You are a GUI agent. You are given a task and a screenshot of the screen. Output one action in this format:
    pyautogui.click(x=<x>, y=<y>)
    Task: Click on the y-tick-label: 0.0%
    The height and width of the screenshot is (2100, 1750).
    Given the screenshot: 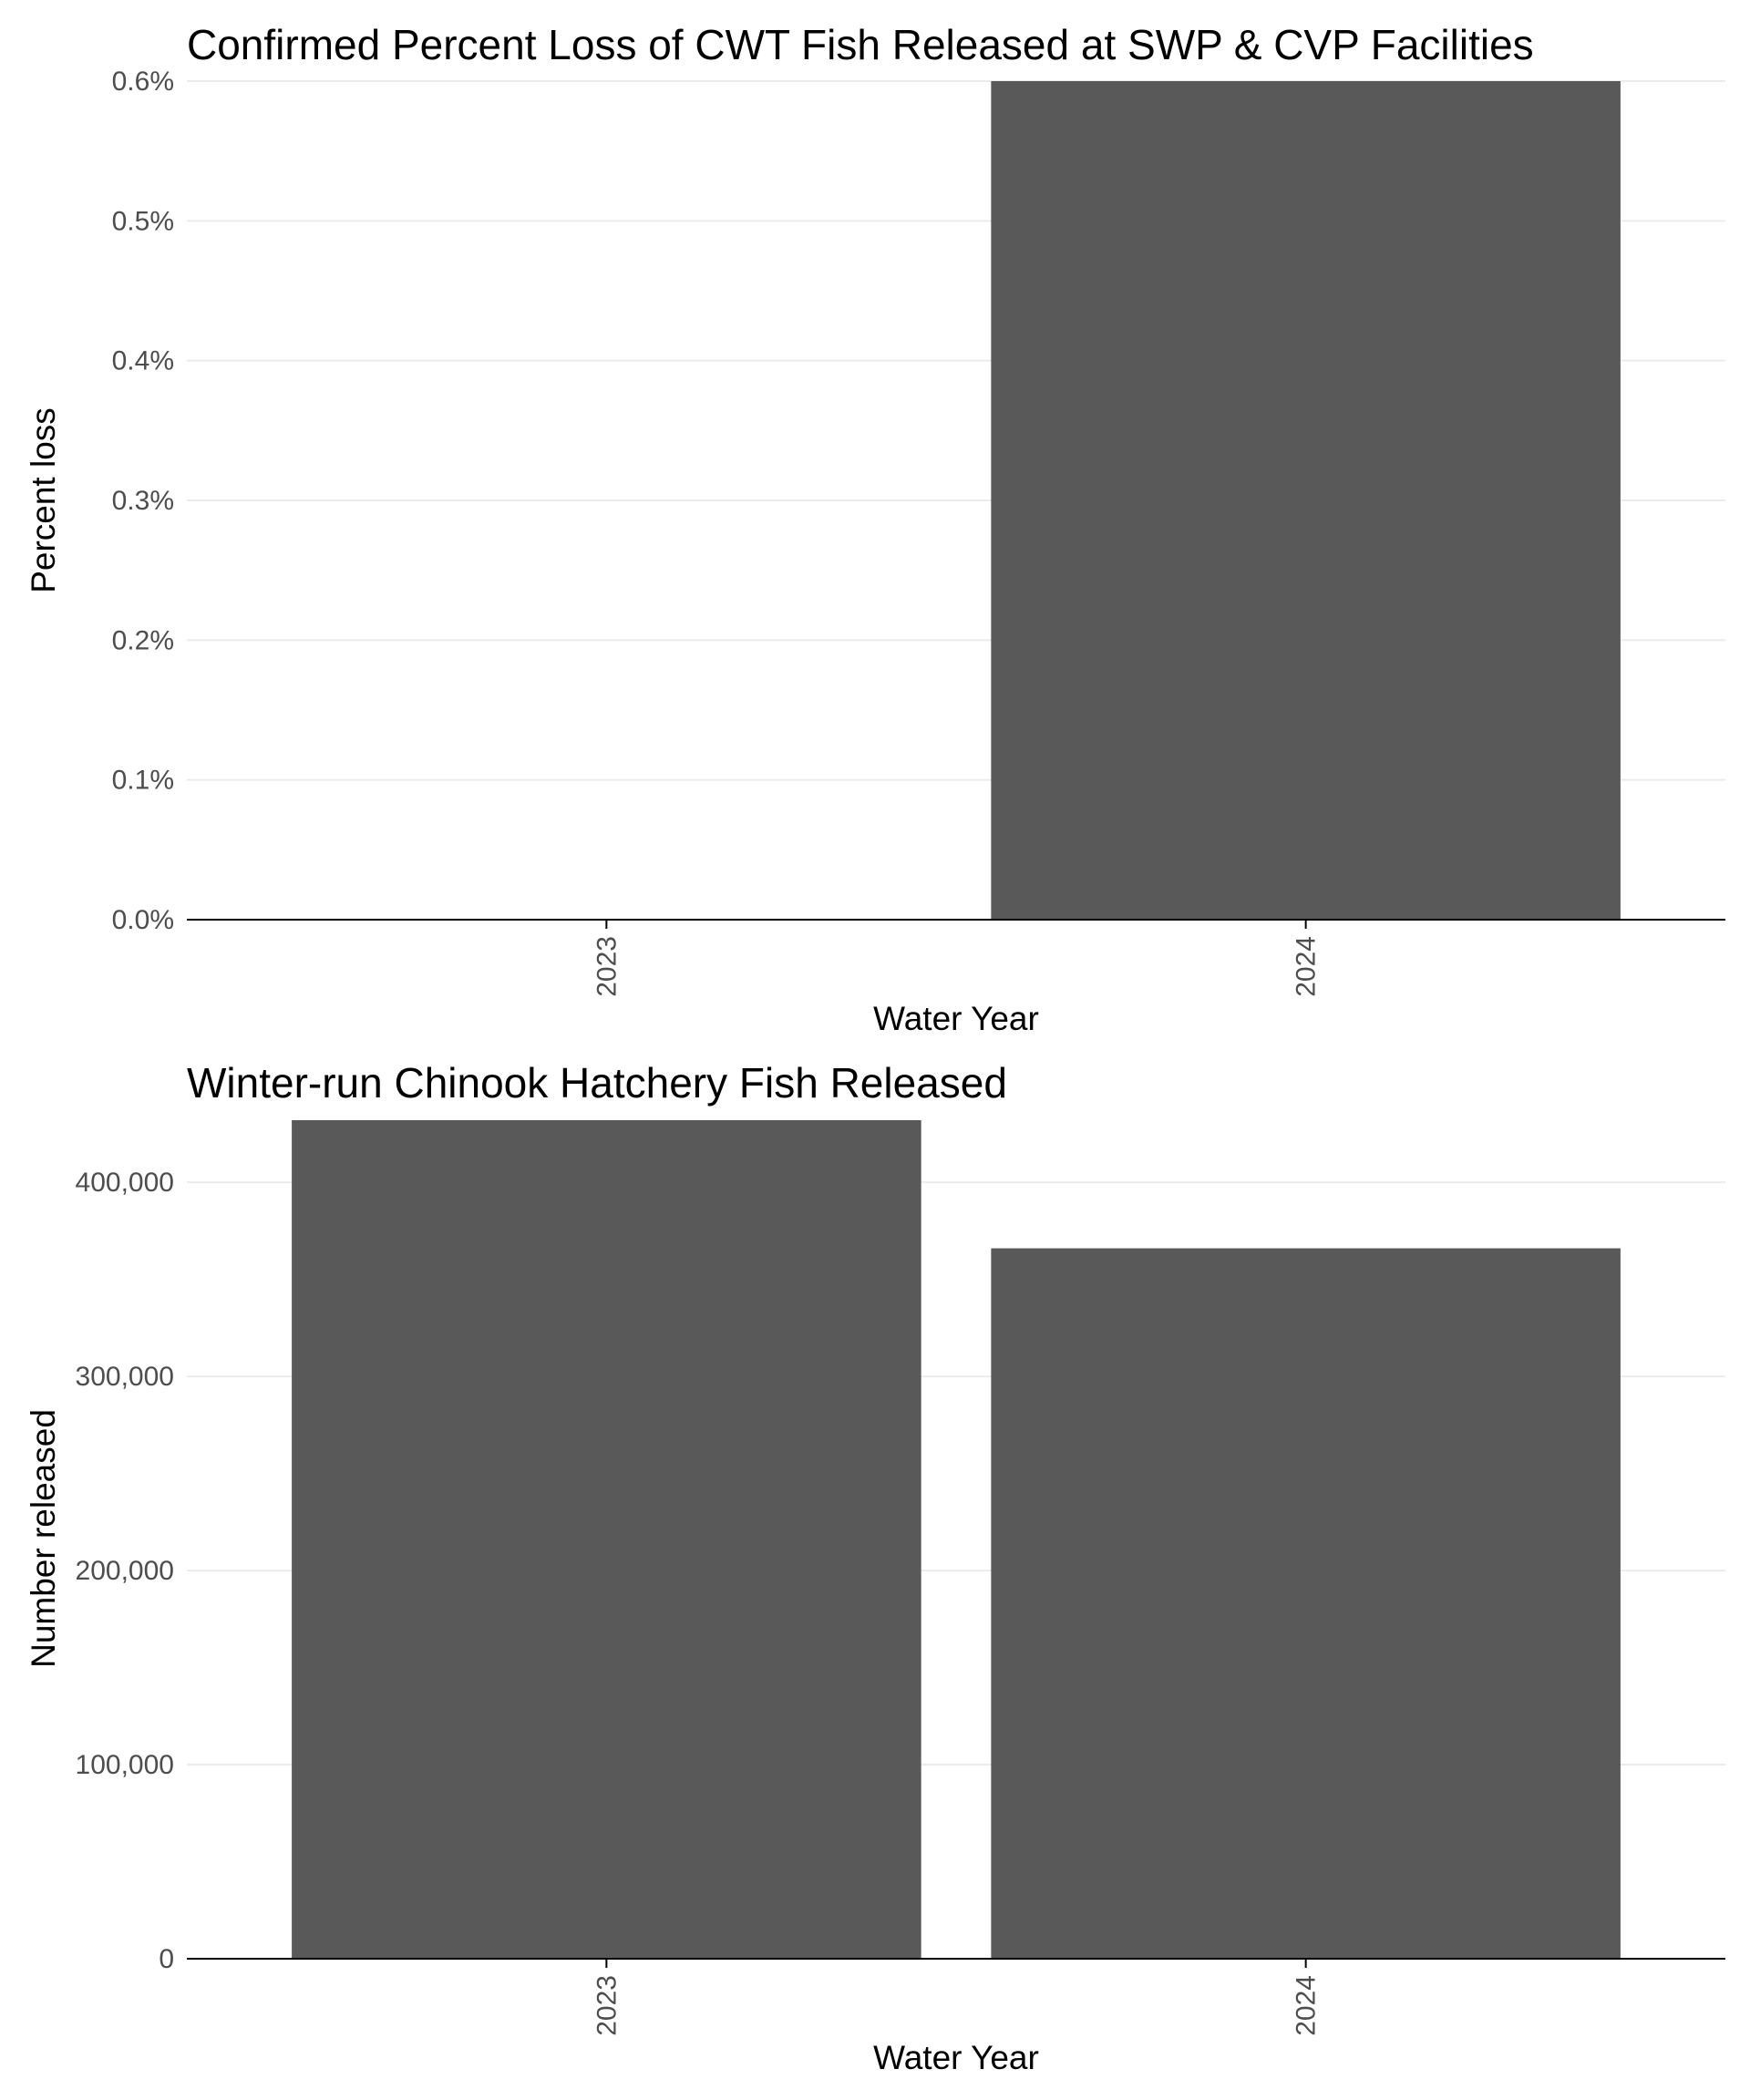 What is the action you would take?
    pyautogui.click(x=143, y=920)
    